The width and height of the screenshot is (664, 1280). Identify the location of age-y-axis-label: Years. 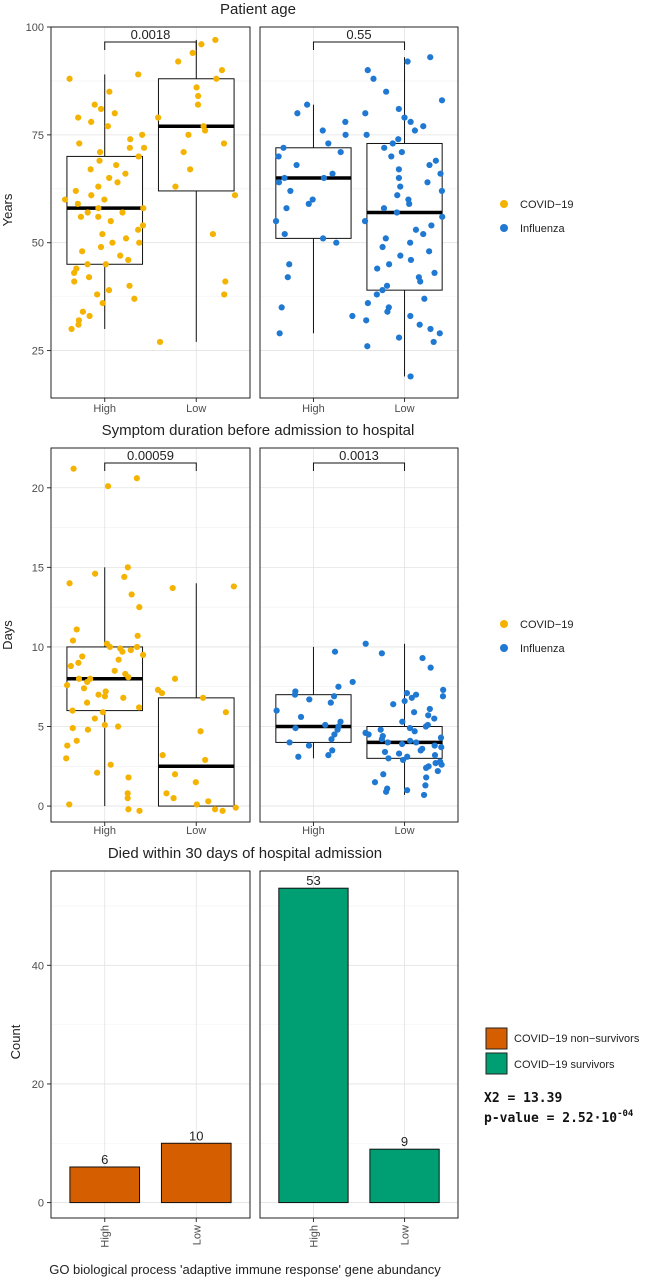
(7, 209).